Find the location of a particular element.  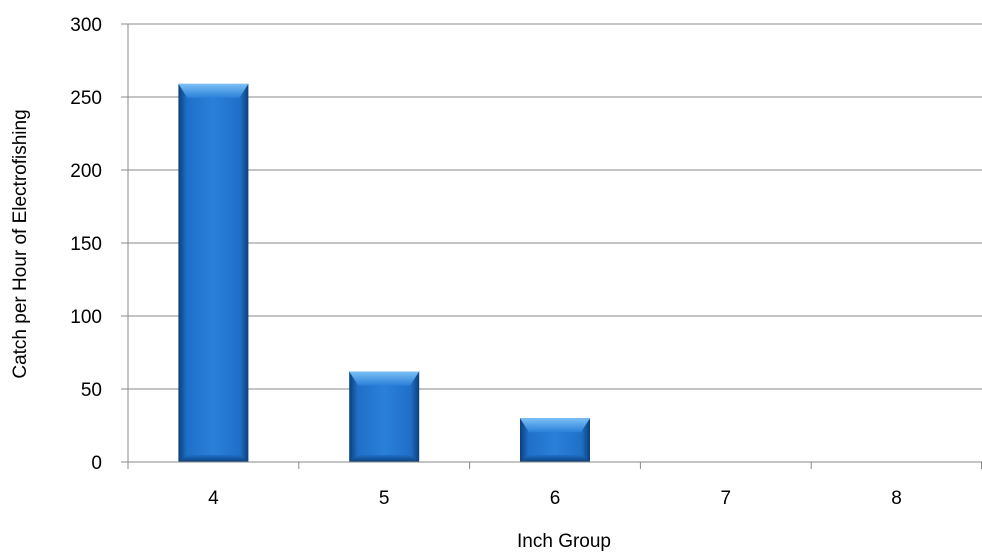

x-tick-label: 4 is located at coordinates (213, 498).